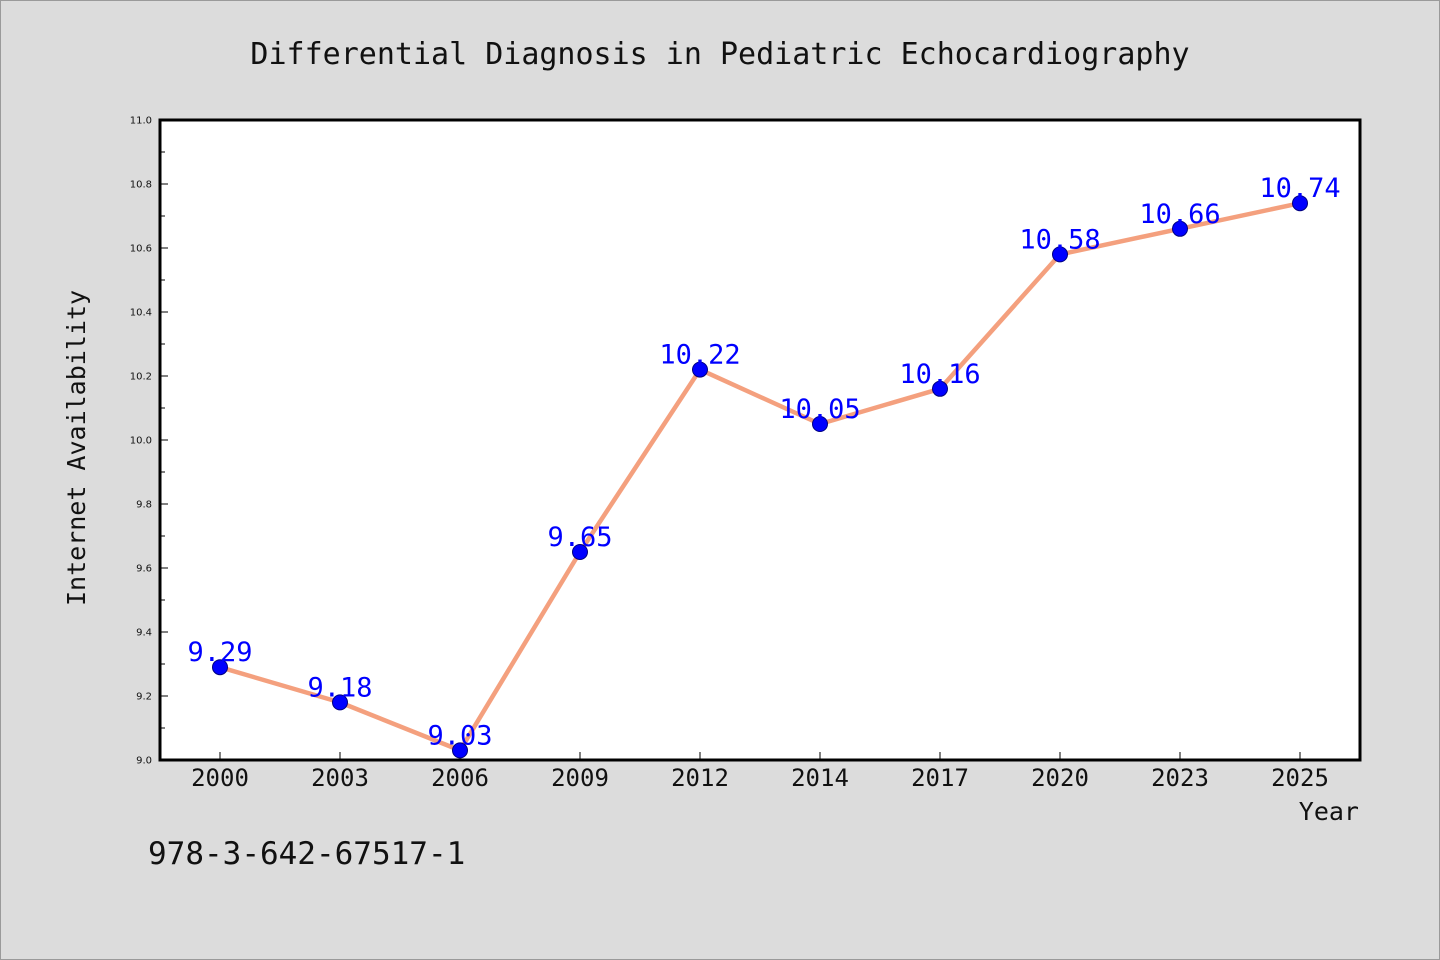 The height and width of the screenshot is (960, 1440). What do you see at coordinates (144, 505) in the screenshot?
I see `y-tick-label: 9.8` at bounding box center [144, 505].